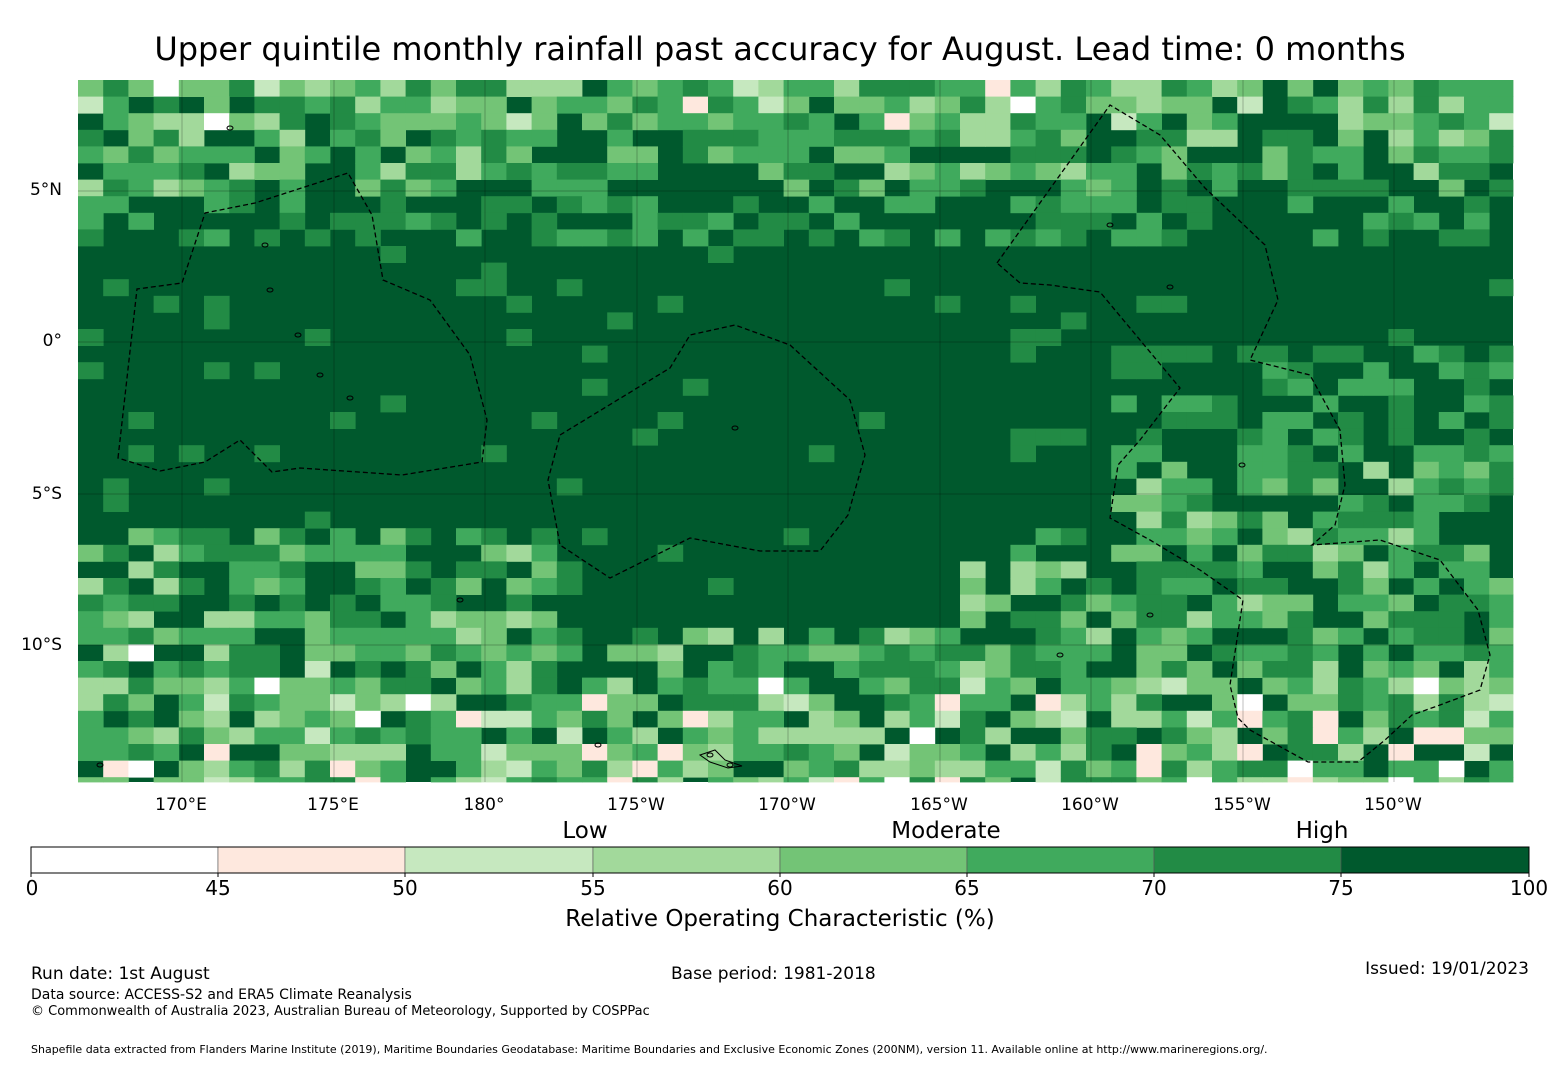 This screenshot has height=1065, width=1560. What do you see at coordinates (32, 888) in the screenshot?
I see `colorbar-tick-0: 0` at bounding box center [32, 888].